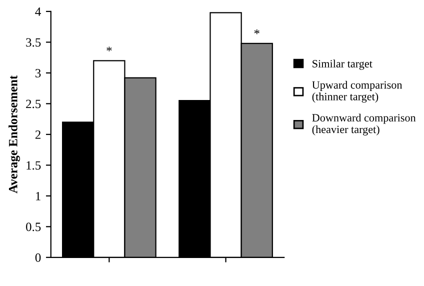  I want to click on legend-label: Downward comparison (heavier target), so click(364, 125).